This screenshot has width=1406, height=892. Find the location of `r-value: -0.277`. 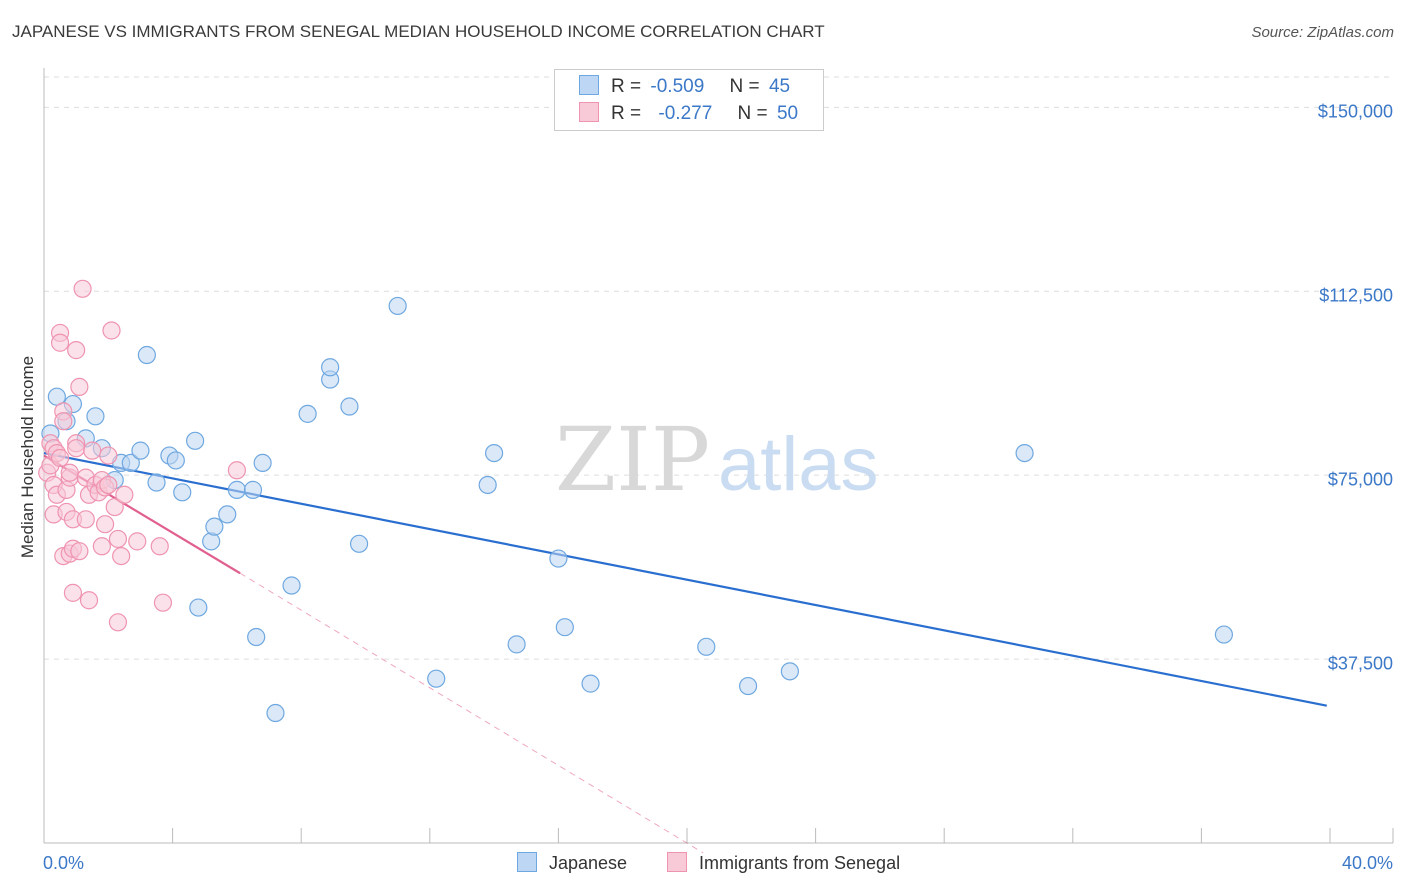

r-value: -0.277 is located at coordinates (685, 113).